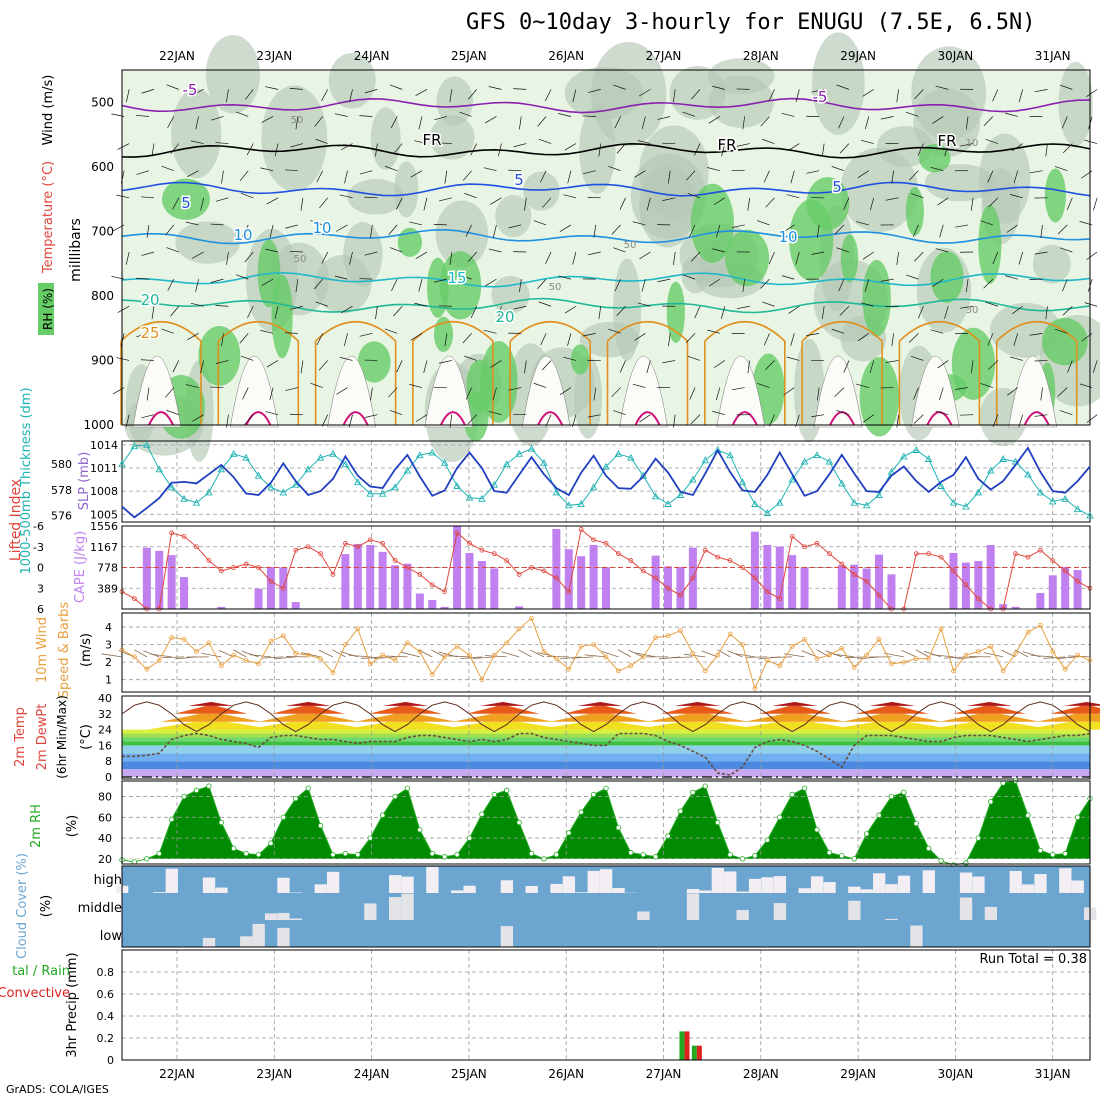  I want to click on day-label-top: 26JAN, so click(566, 56).